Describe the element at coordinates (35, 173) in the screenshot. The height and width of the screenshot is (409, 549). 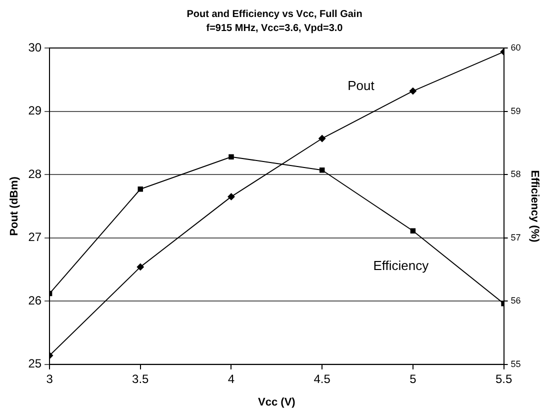
I see `y-tick-label: 28` at that location.